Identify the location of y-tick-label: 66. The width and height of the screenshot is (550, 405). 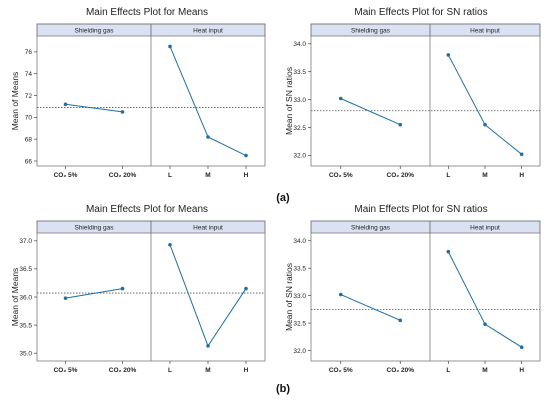
(29, 161).